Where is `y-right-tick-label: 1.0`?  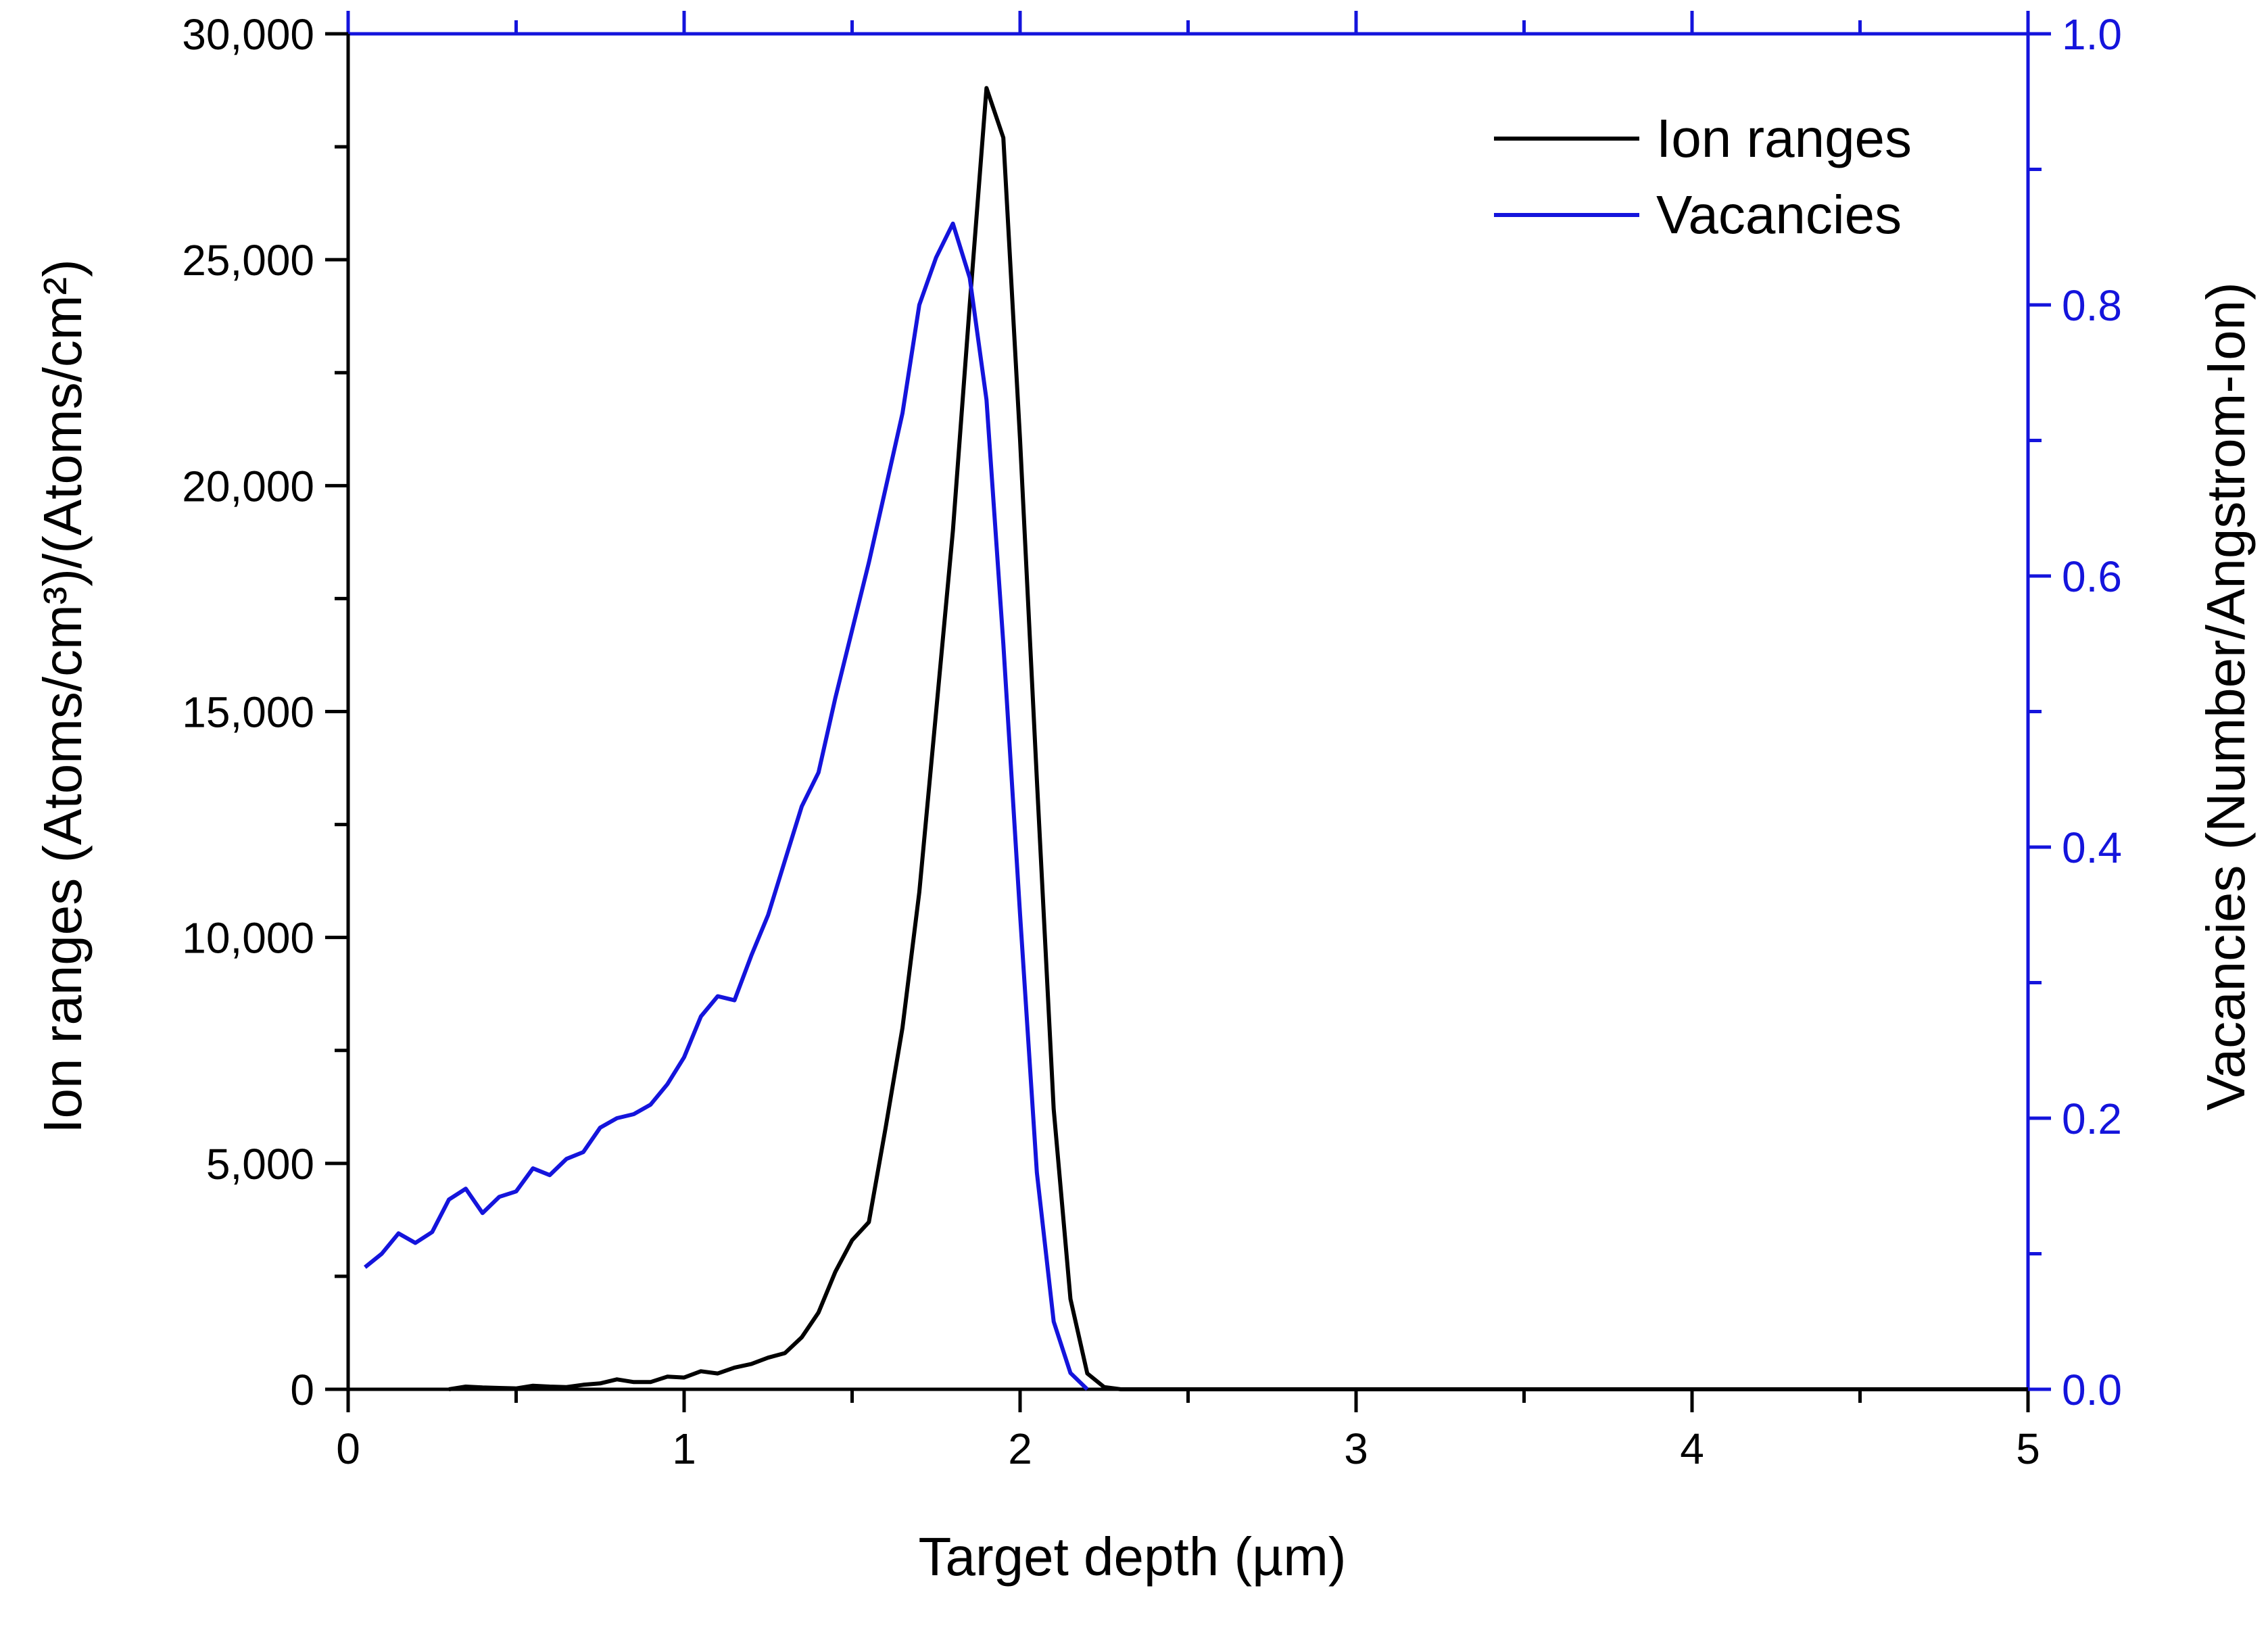
y-right-tick-label: 1.0 is located at coordinates (2092, 34).